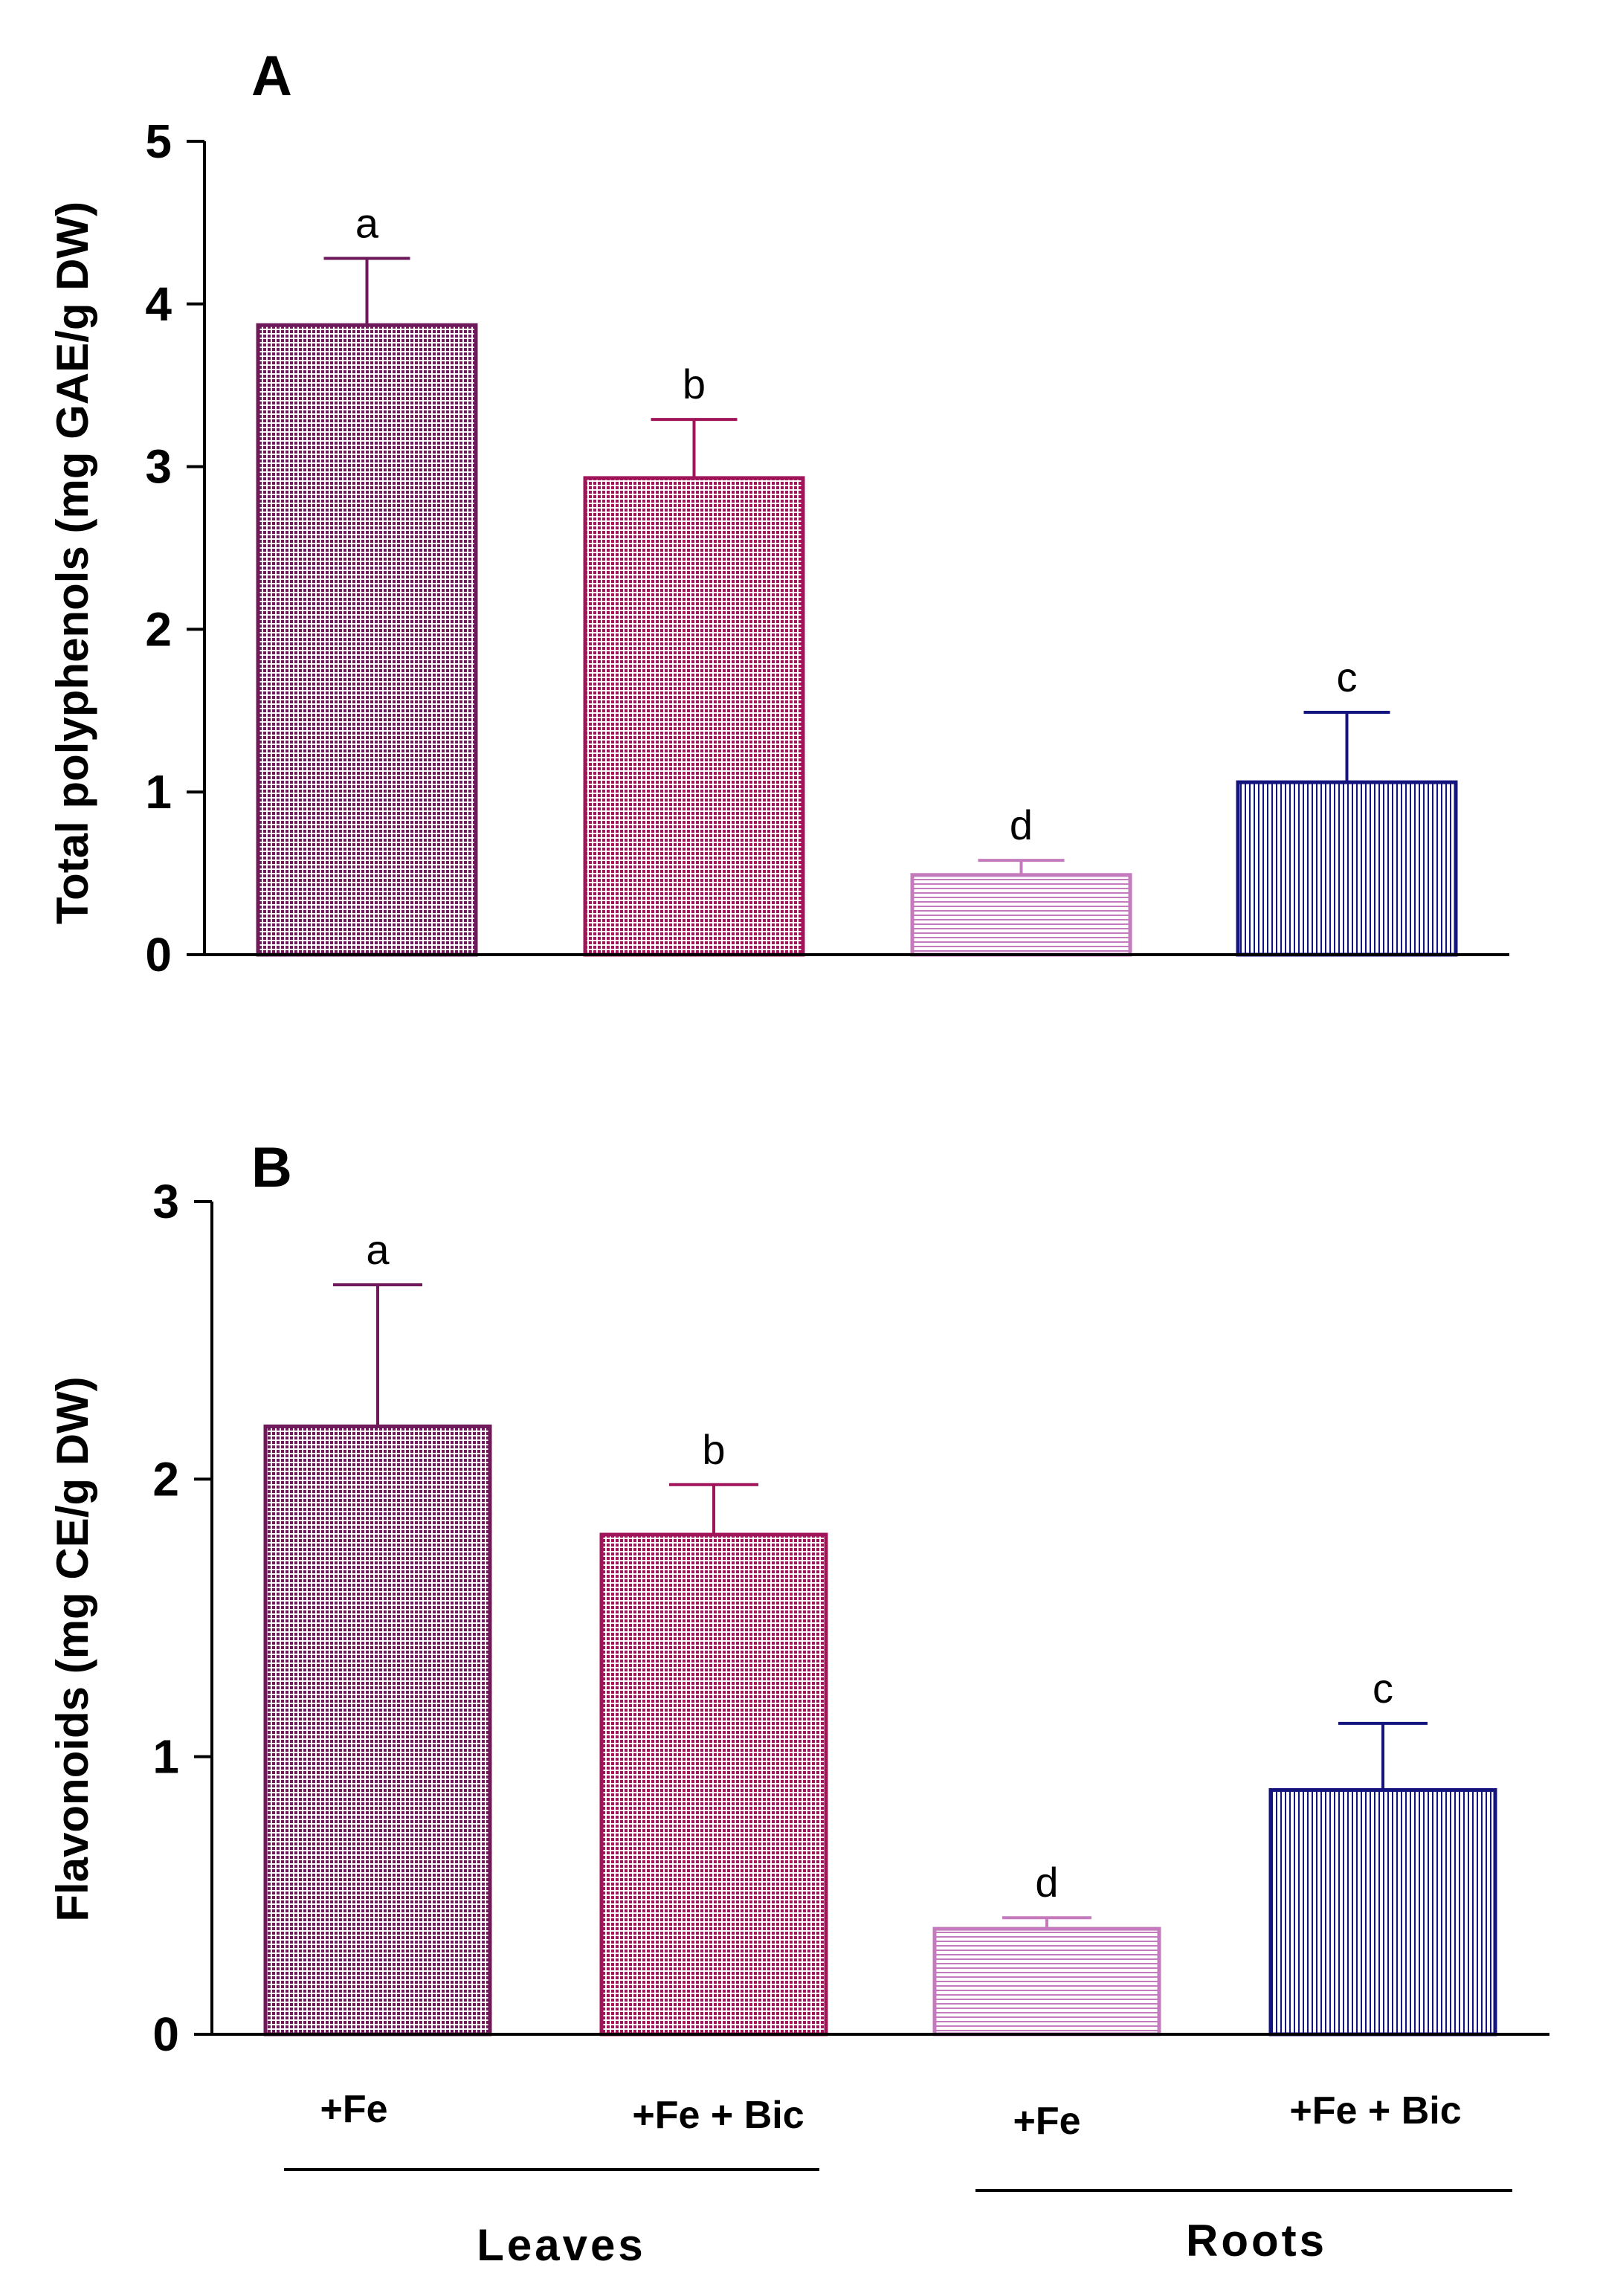 The width and height of the screenshot is (1603, 2296). I want to click on panel-a-y-tick-label: 3, so click(158, 467).